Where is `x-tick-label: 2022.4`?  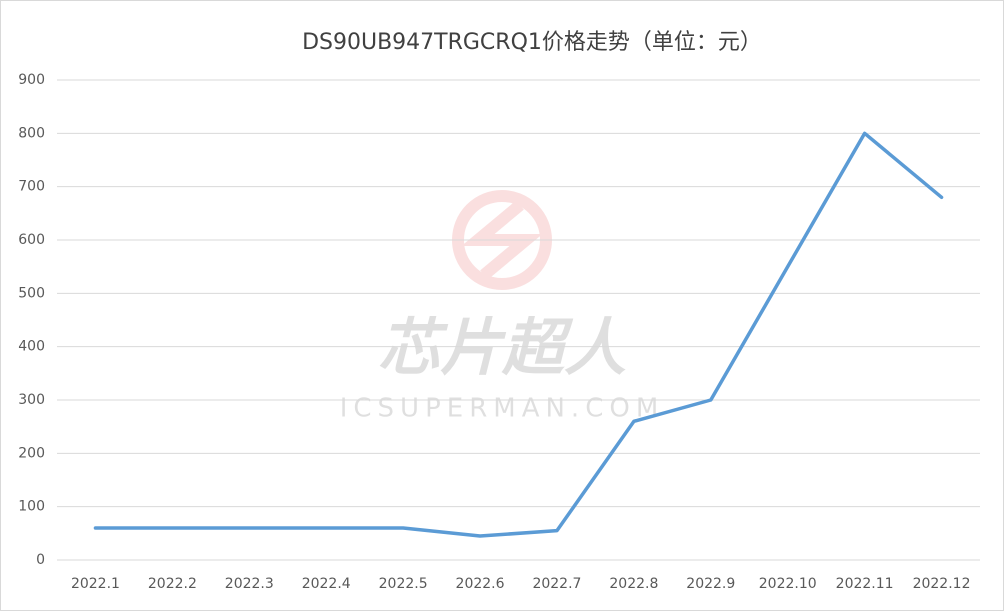 x-tick-label: 2022.4 is located at coordinates (326, 584).